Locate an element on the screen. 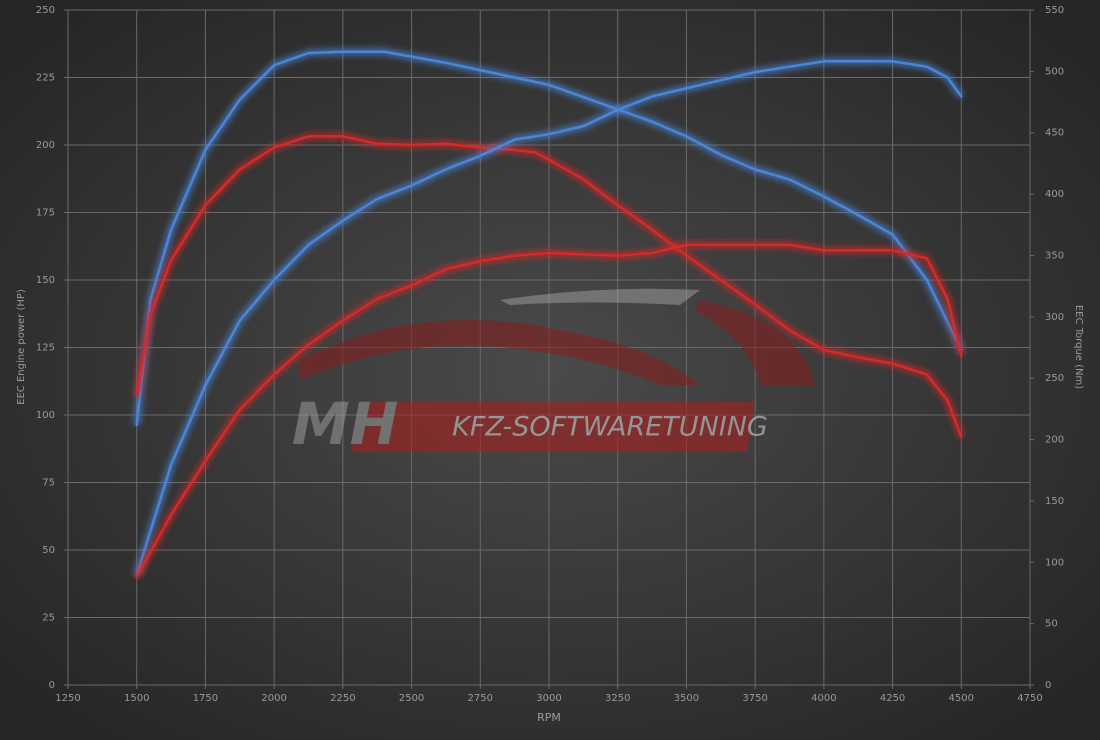 This screenshot has height=740, width=1100. x-tick-label: 1750 is located at coordinates (205, 698).